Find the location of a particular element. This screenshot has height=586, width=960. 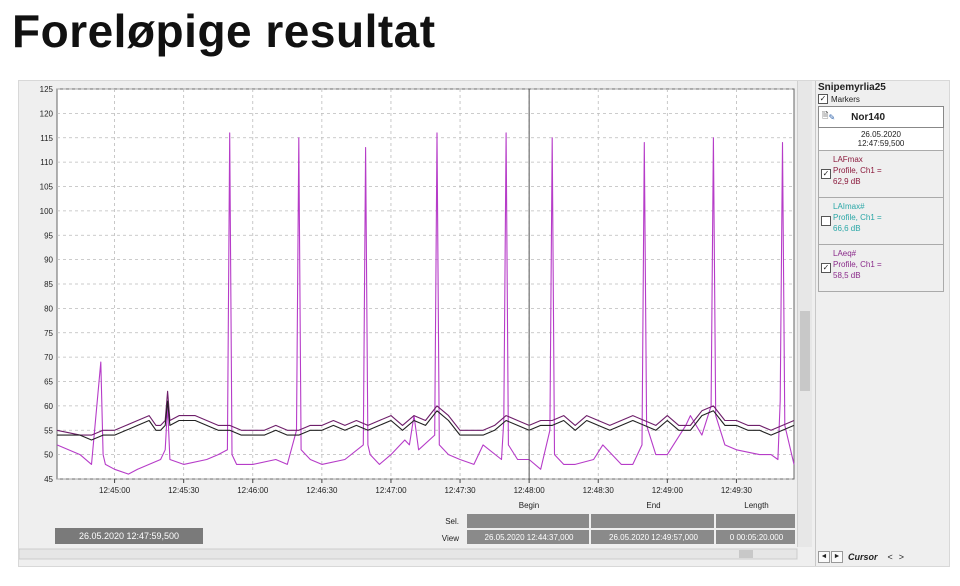

markers-label: Markers is located at coordinates (845, 99).